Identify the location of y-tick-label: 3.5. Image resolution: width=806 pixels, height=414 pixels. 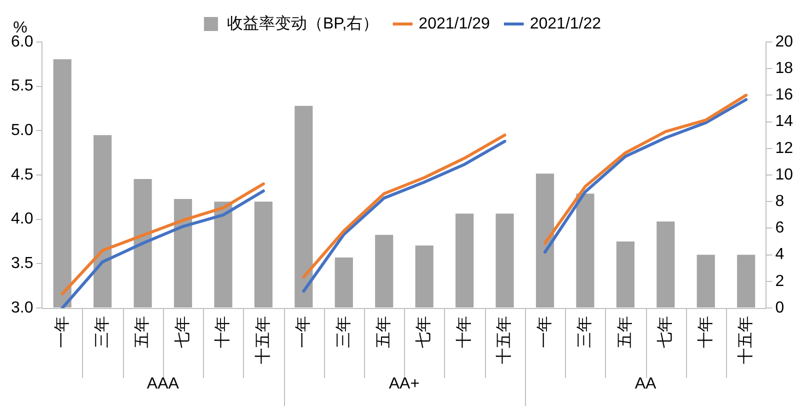
(22, 263).